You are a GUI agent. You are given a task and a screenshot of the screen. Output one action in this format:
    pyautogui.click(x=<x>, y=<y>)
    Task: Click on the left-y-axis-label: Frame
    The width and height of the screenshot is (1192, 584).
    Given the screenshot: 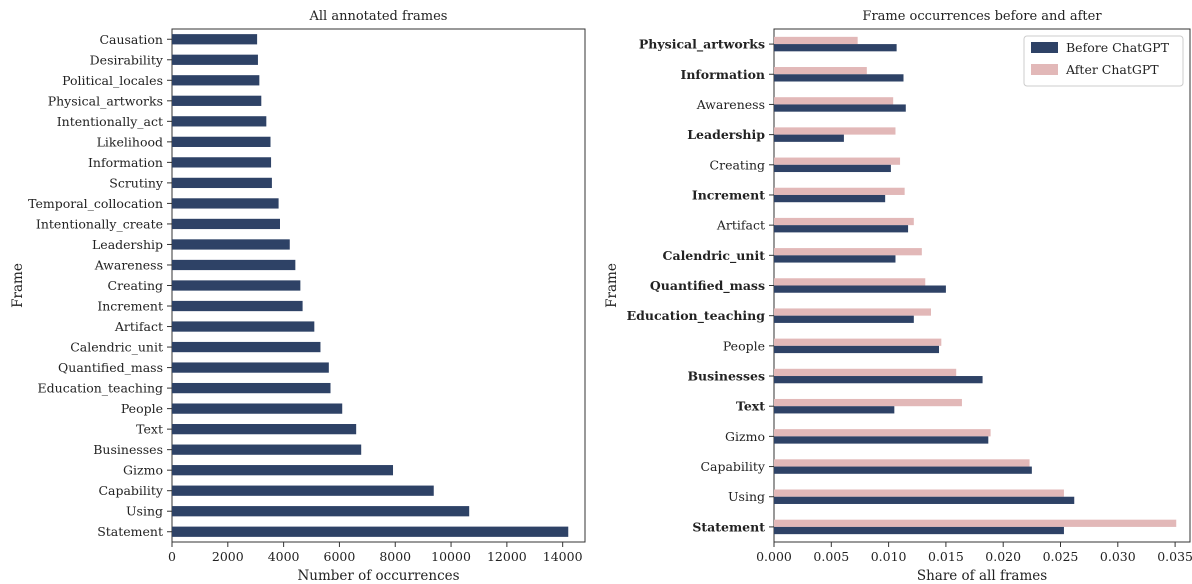 What is the action you would take?
    pyautogui.click(x=18, y=285)
    